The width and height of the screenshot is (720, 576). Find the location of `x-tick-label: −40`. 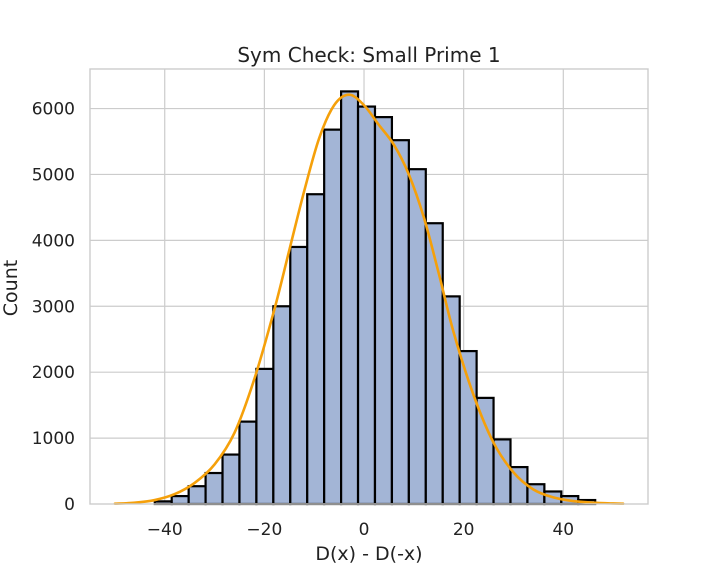

x-tick-label: −40 is located at coordinates (165, 530).